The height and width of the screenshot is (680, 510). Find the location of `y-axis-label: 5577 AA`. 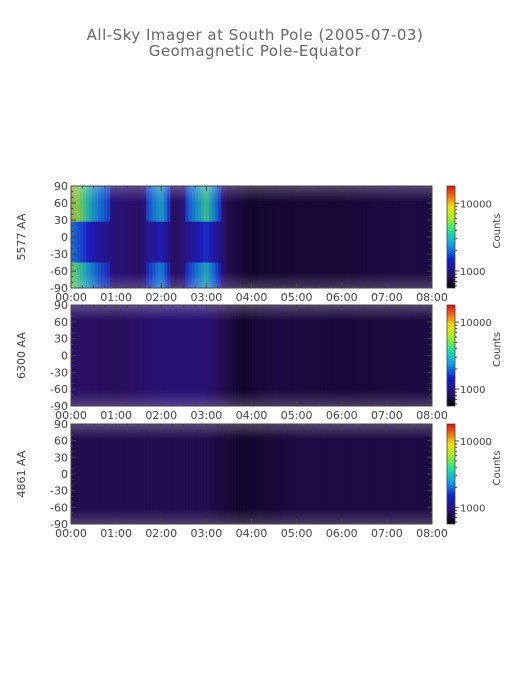

y-axis-label: 5577 AA is located at coordinates (21, 236).